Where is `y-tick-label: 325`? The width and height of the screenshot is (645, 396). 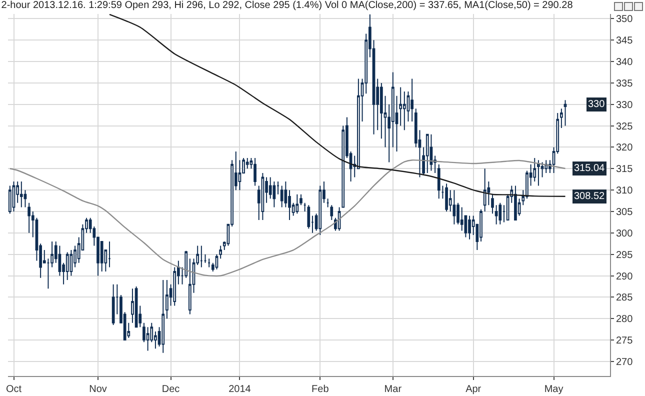
y-tick-label: 325 is located at coordinates (625, 126).